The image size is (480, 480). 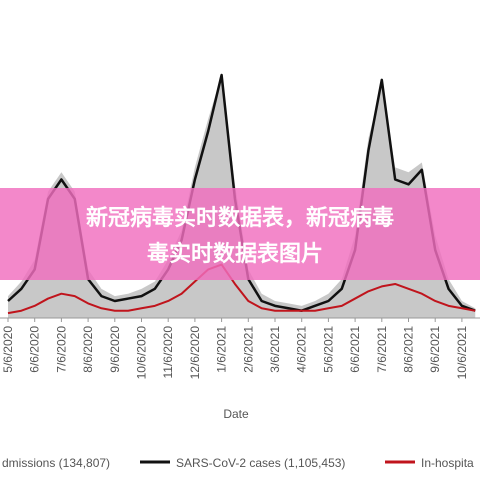 What do you see at coordinates (355, 349) in the screenshot?
I see `x-tick-label: 6/6/2021` at bounding box center [355, 349].